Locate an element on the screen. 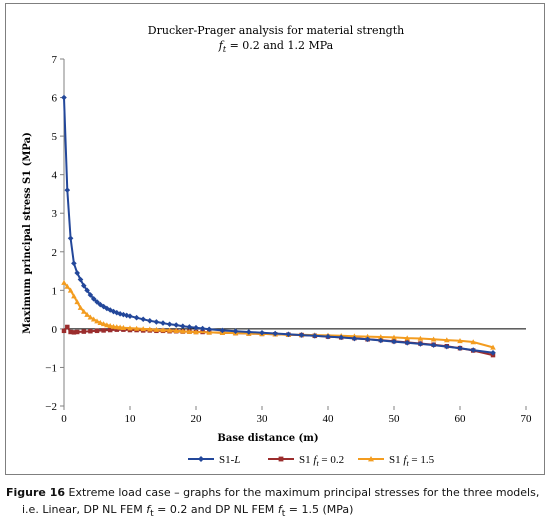 The width and height of the screenshot is (550, 524). x-tick-label: 10 is located at coordinates (131, 419).